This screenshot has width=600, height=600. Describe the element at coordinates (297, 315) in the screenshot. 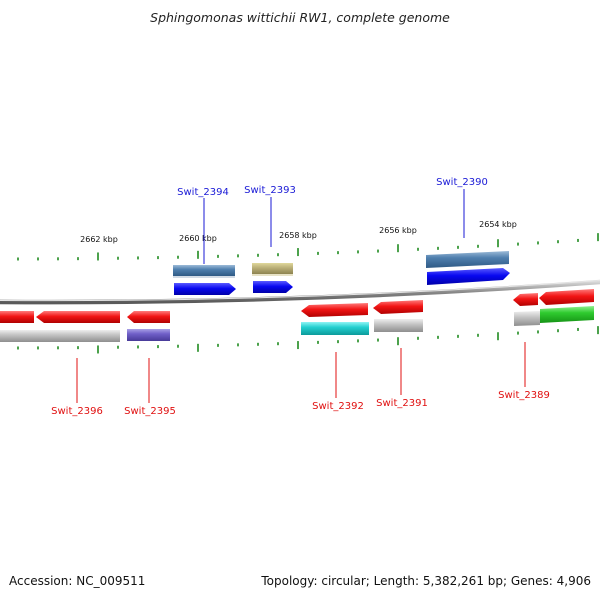

I see `reverse-strand-features` at that location.